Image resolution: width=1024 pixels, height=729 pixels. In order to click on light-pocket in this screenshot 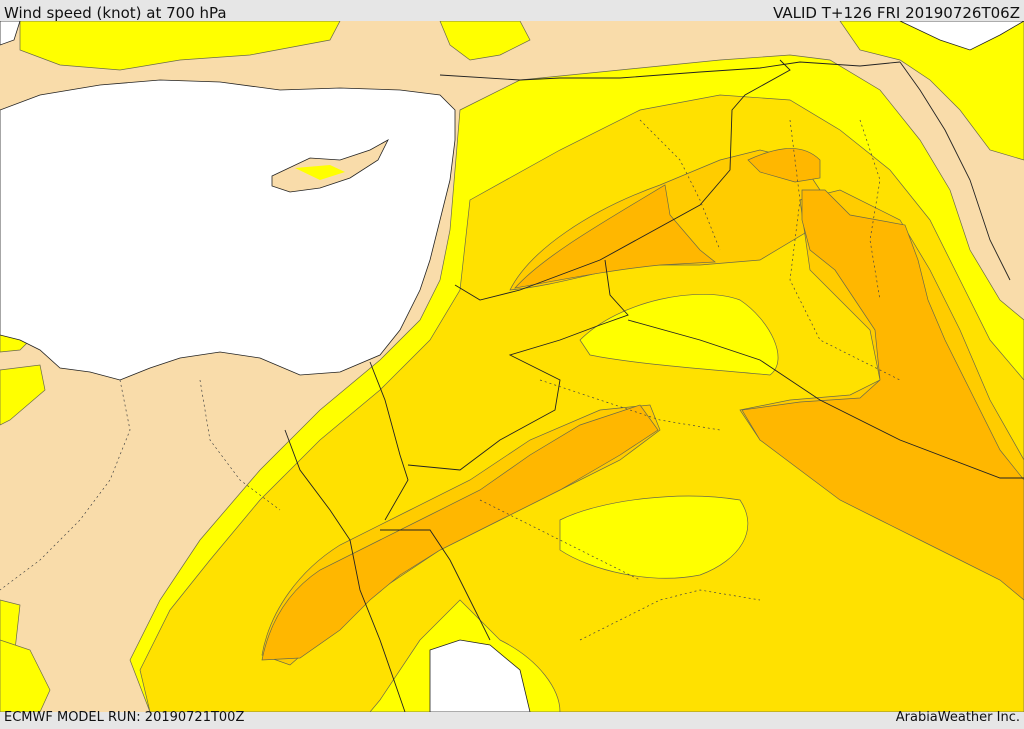, I will do `click(669, 436)`.